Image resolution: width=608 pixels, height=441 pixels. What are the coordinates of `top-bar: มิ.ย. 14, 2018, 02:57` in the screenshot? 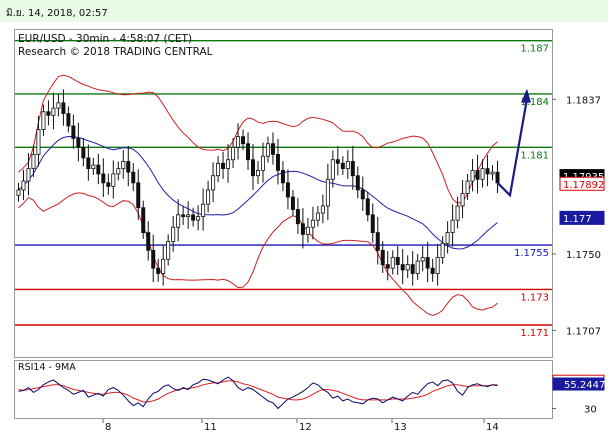 It's located at (304, 11).